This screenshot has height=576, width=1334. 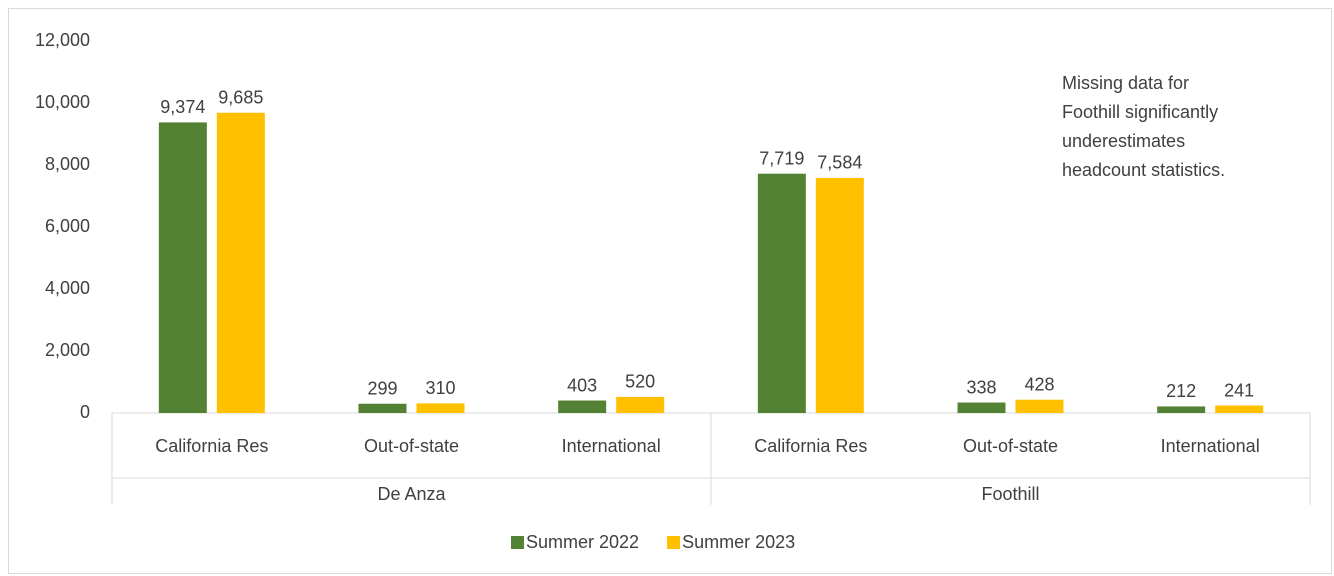 I want to click on y-tick-label: 2,000, so click(x=67, y=350).